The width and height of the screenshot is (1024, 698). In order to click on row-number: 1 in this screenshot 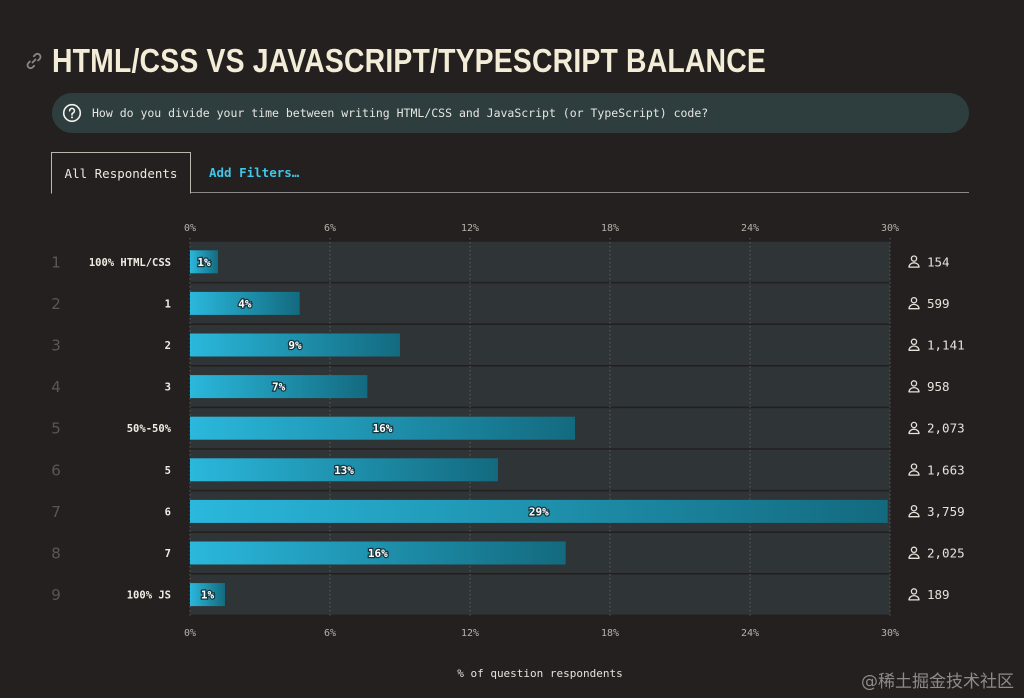, I will do `click(56, 262)`.